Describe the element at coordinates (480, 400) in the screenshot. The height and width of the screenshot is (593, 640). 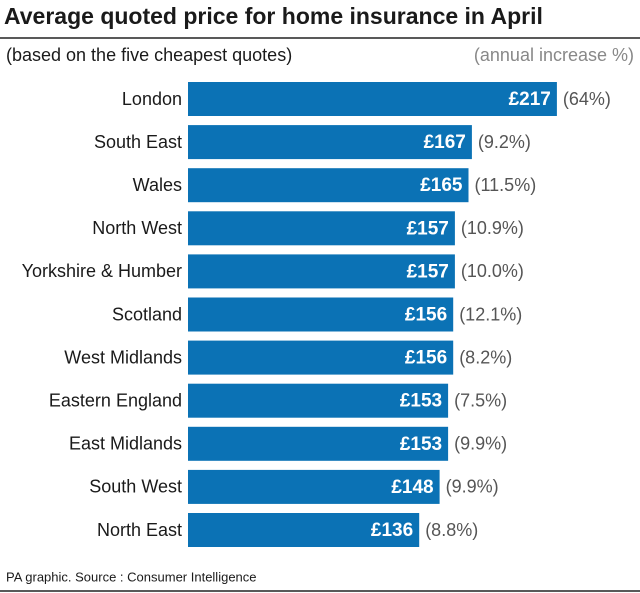
I see `increase-label: (7.5%)` at that location.